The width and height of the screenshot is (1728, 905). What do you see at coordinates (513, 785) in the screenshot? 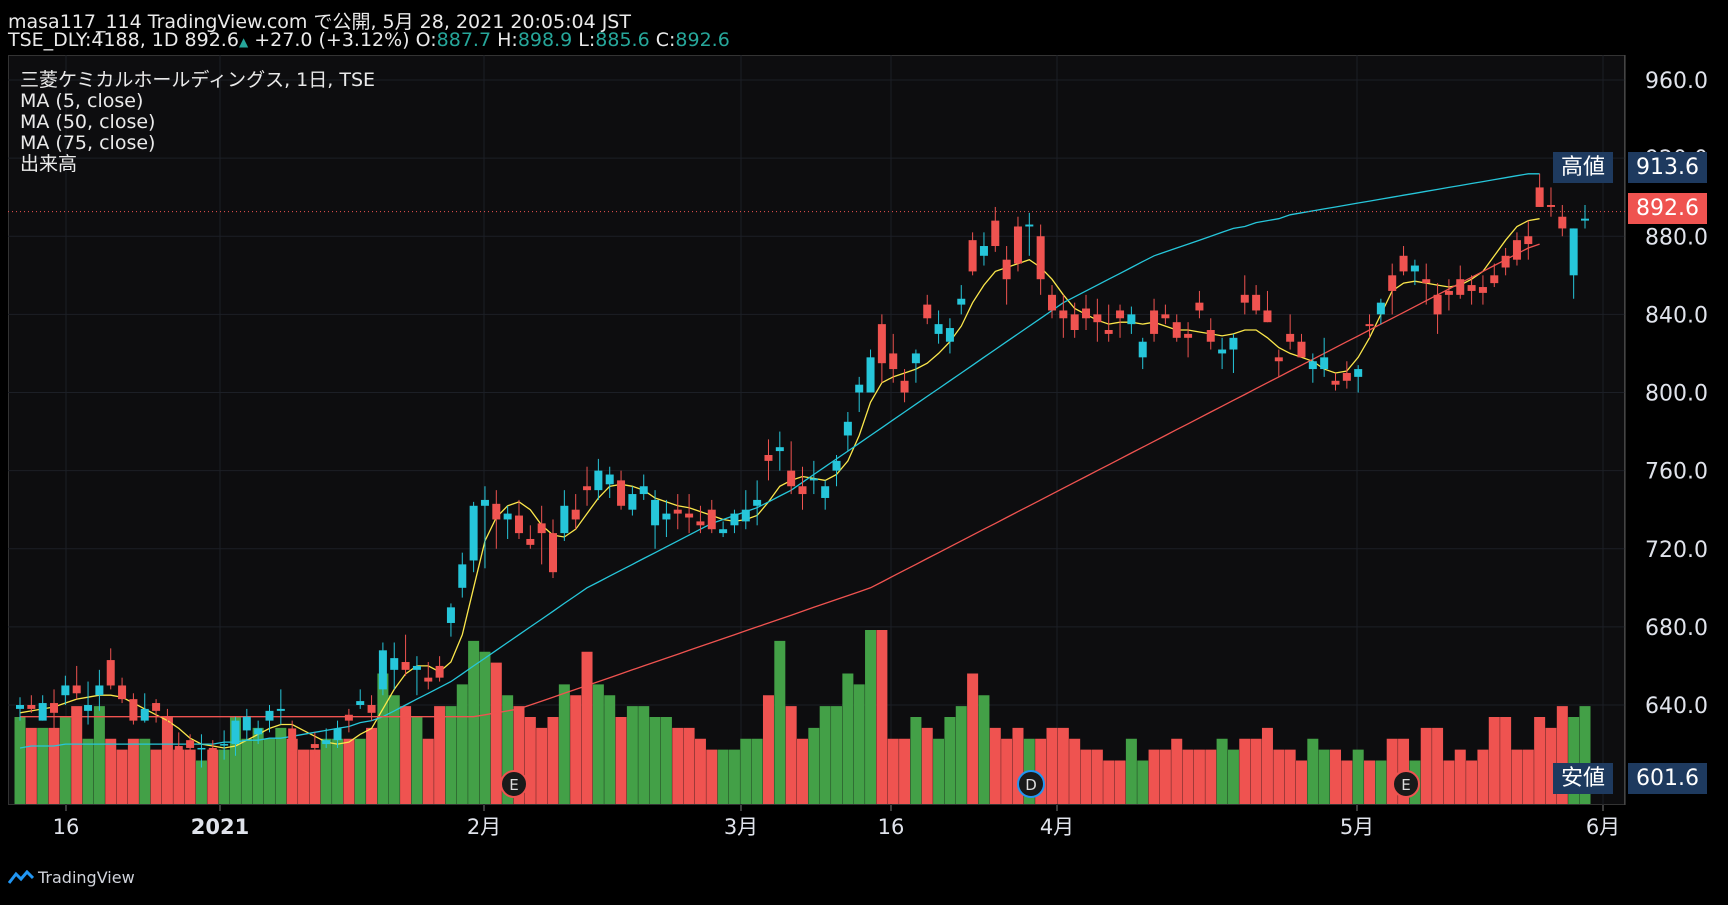
I see `event-label: E` at bounding box center [513, 785].